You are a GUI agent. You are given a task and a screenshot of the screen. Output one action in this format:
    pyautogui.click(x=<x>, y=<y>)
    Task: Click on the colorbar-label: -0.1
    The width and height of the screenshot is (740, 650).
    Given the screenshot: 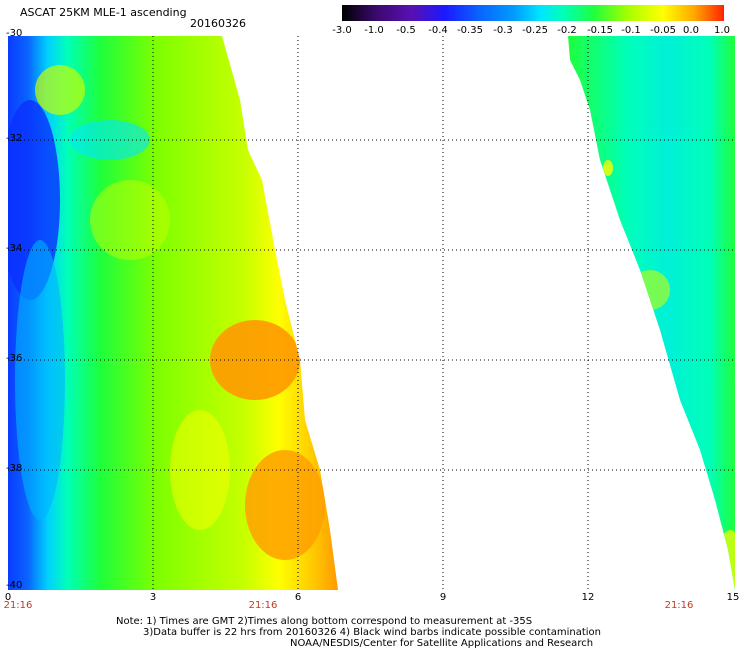 What is the action you would take?
    pyautogui.click(x=631, y=30)
    